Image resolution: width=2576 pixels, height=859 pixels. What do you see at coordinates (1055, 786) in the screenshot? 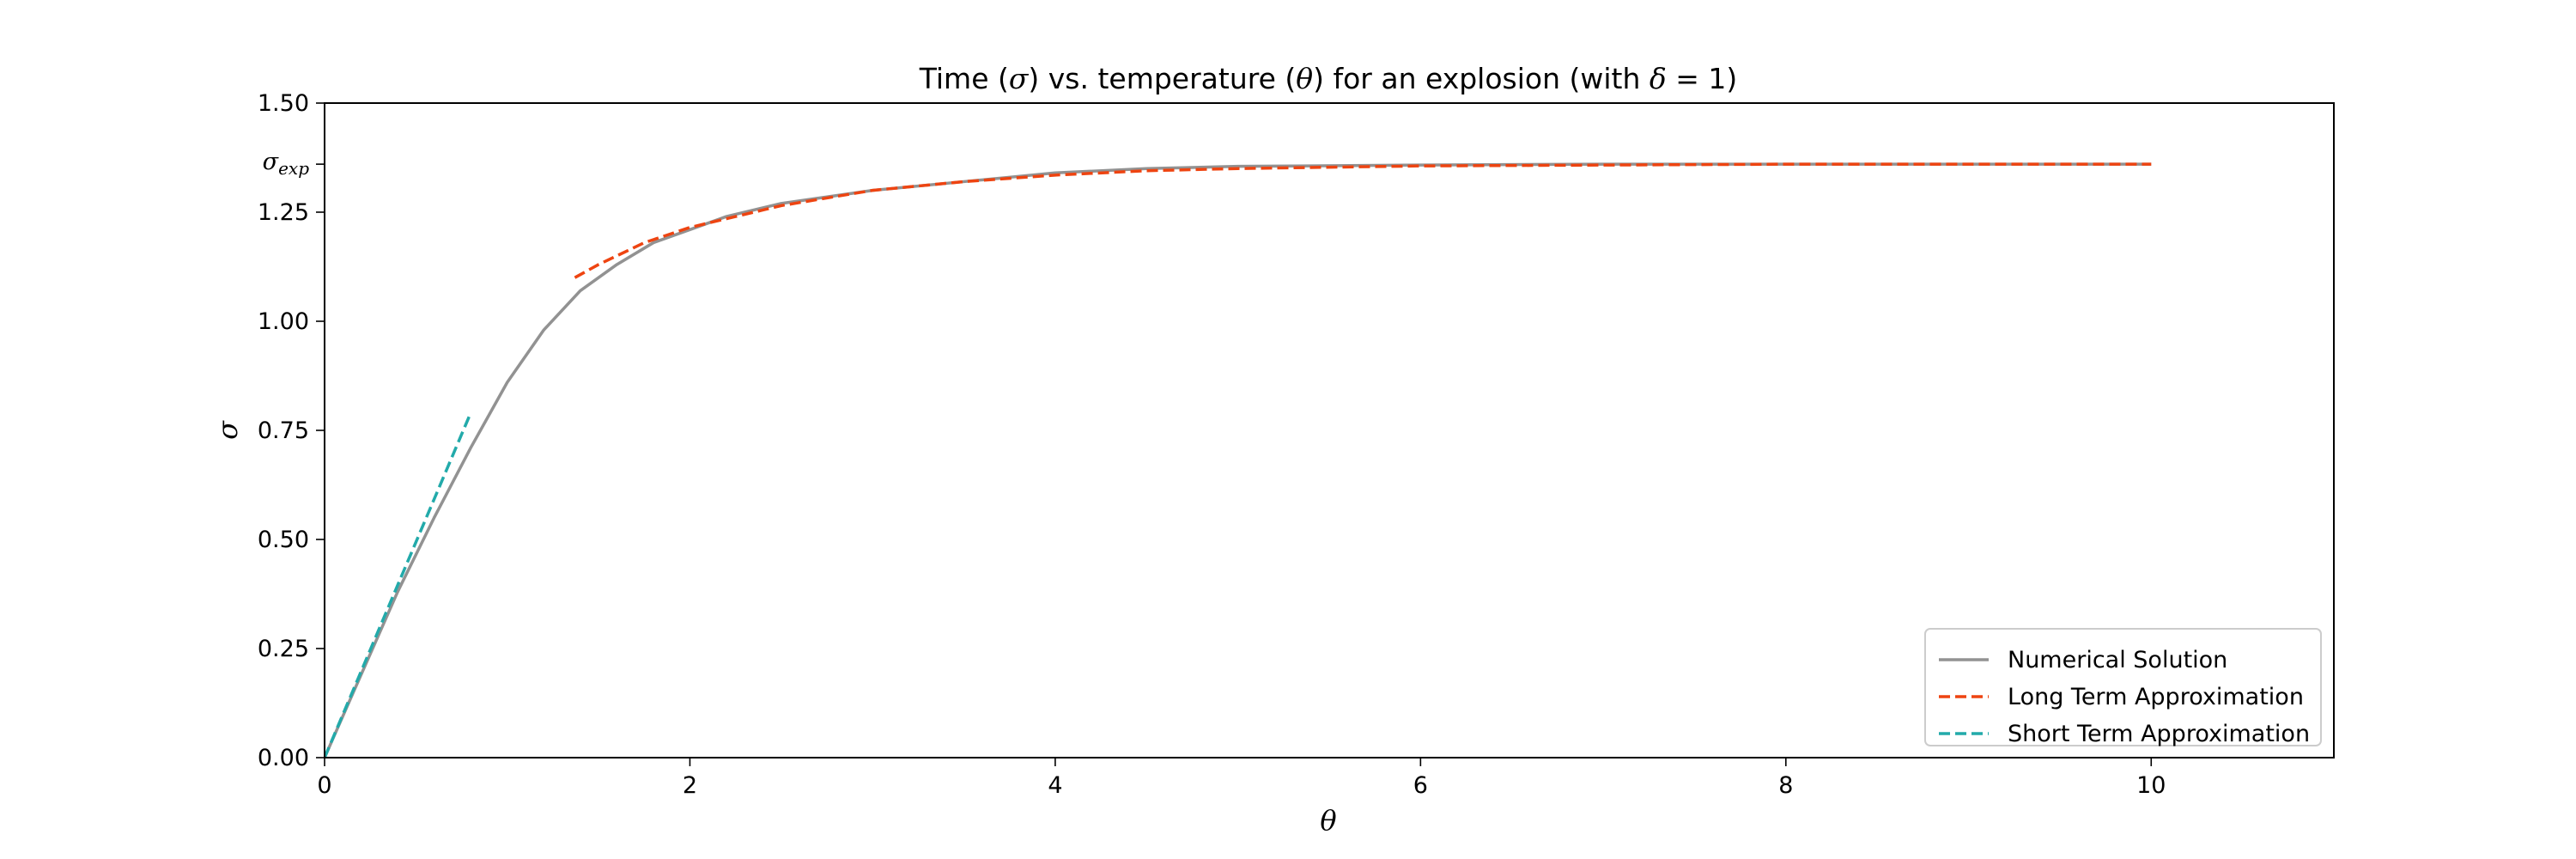
I see `x-tick-label: 4` at bounding box center [1055, 786].